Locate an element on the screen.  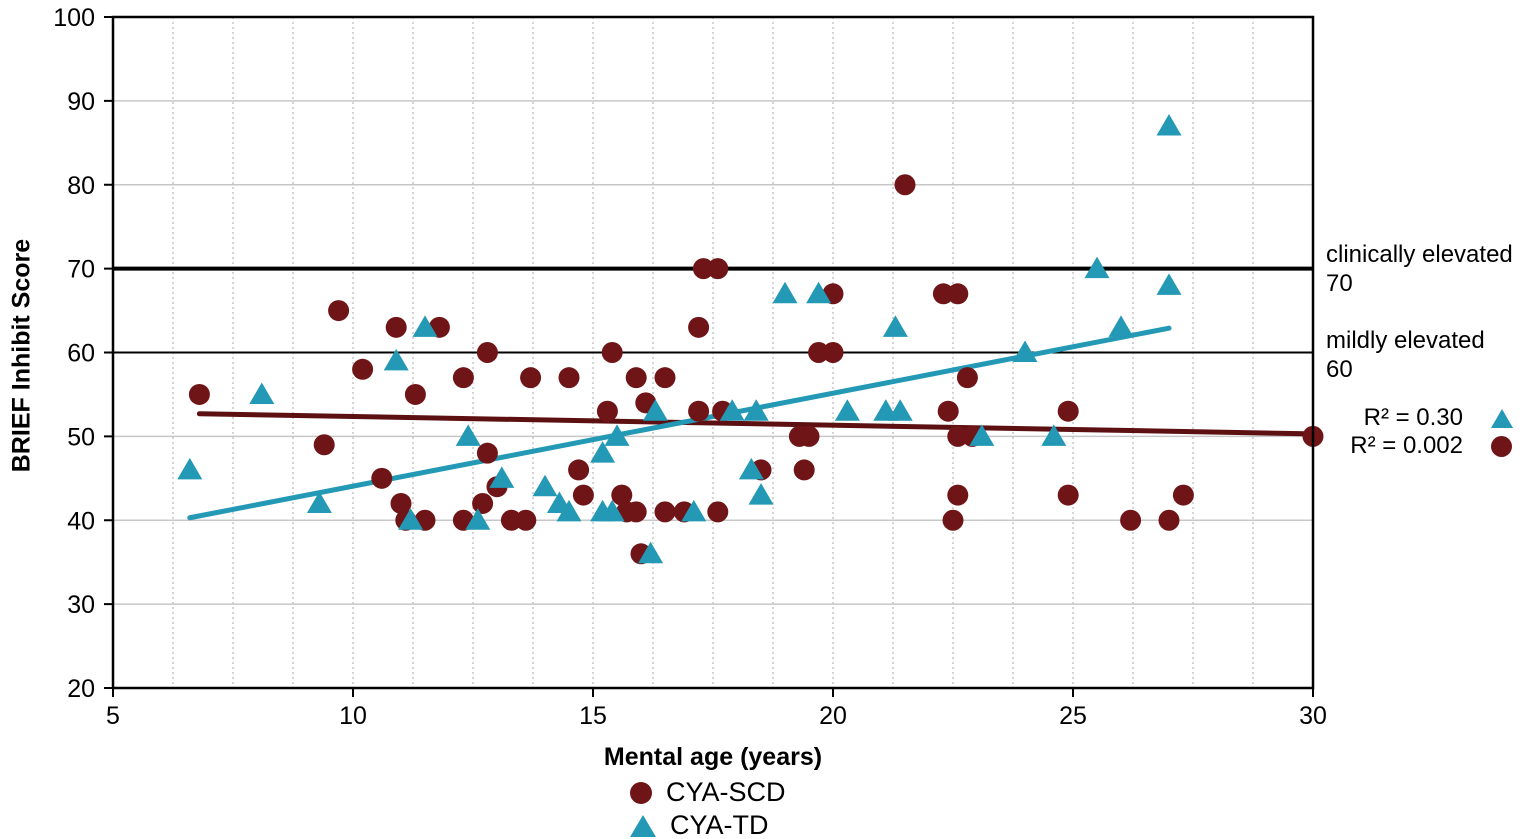
legend-item-scd: CYA-SCD is located at coordinates (708, 792).